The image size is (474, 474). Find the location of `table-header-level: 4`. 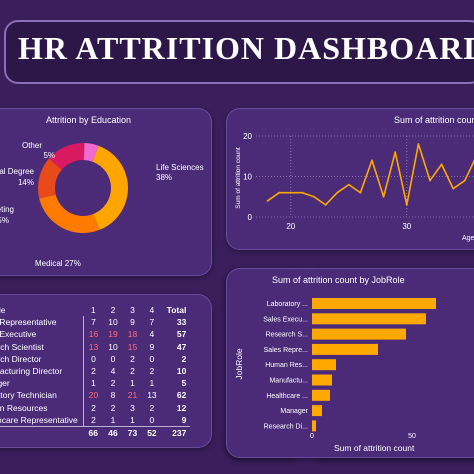

table-header-level: 4 is located at coordinates (152, 310).